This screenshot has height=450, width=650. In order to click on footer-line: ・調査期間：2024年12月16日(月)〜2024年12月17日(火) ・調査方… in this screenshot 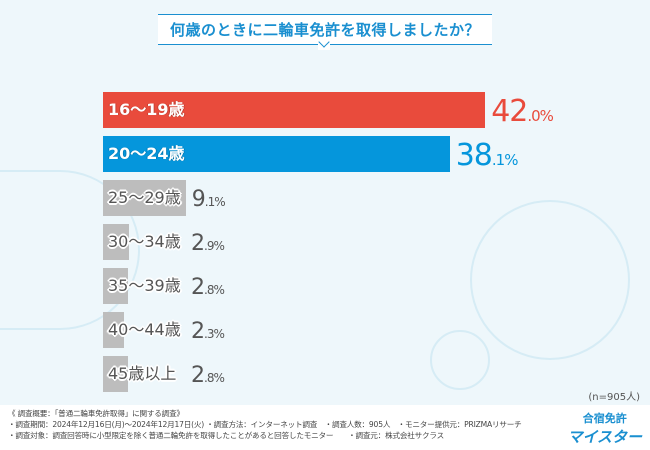, I will do `click(265, 424)`.